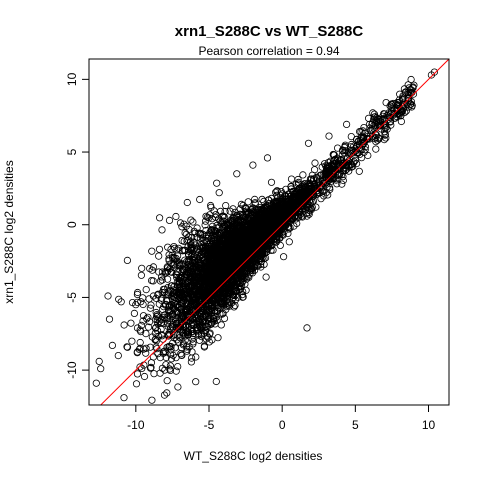 Image resolution: width=480 pixels, height=485 pixels. Describe the element at coordinates (282, 425) in the screenshot. I see `x-tick-label: 0` at that location.